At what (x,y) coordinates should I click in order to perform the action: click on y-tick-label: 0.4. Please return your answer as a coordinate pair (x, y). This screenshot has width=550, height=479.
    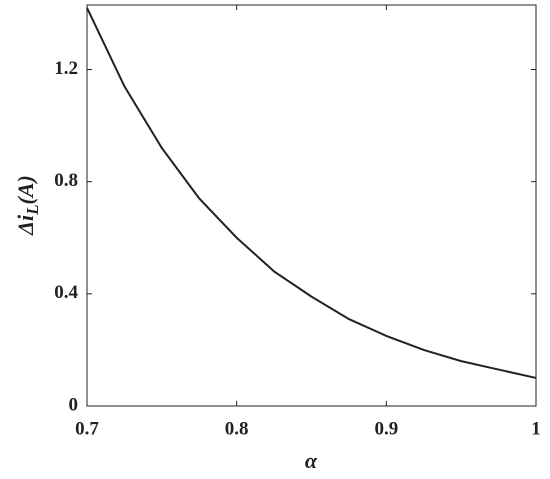
    Looking at the image, I should click on (66, 292).